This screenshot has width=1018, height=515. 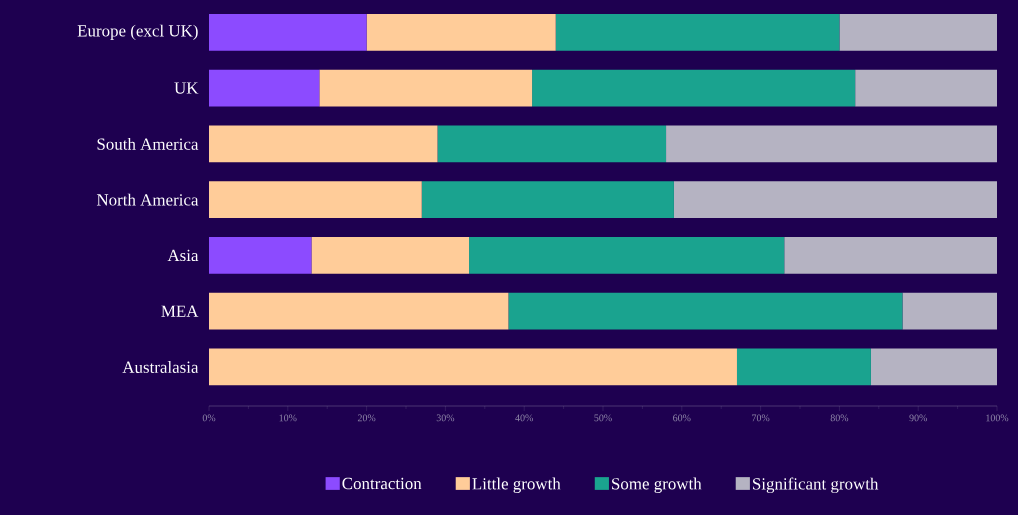 What do you see at coordinates (160, 367) in the screenshot?
I see `y-tick-label: Australasia` at bounding box center [160, 367].